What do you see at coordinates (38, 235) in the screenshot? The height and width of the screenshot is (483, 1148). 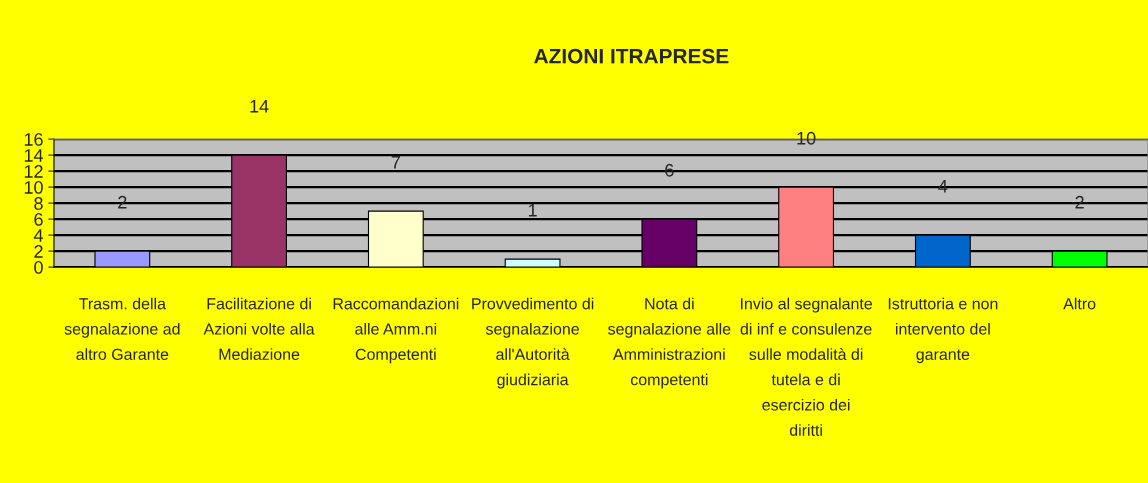 I see `y-tick-label: 4` at bounding box center [38, 235].